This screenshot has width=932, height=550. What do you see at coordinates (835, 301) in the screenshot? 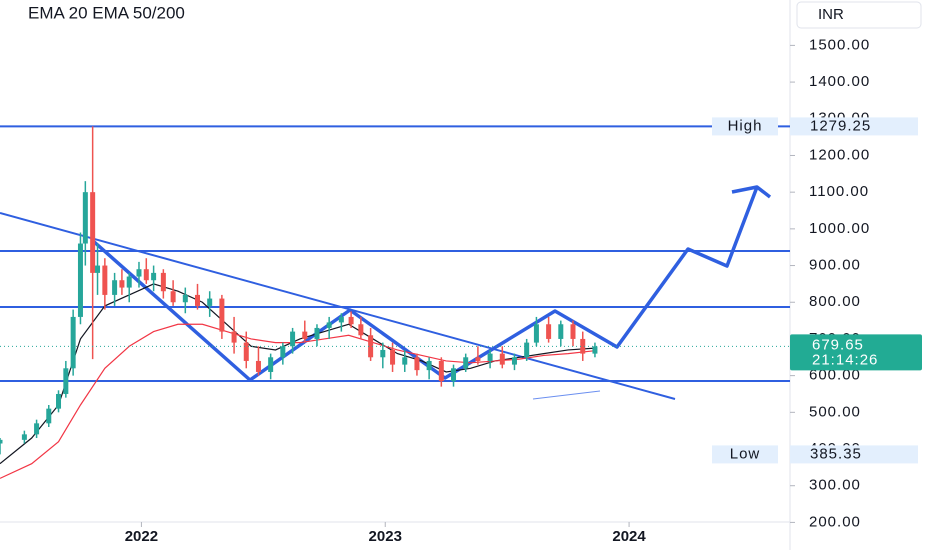
I see `y-tick-label: 800.00` at bounding box center [835, 301].